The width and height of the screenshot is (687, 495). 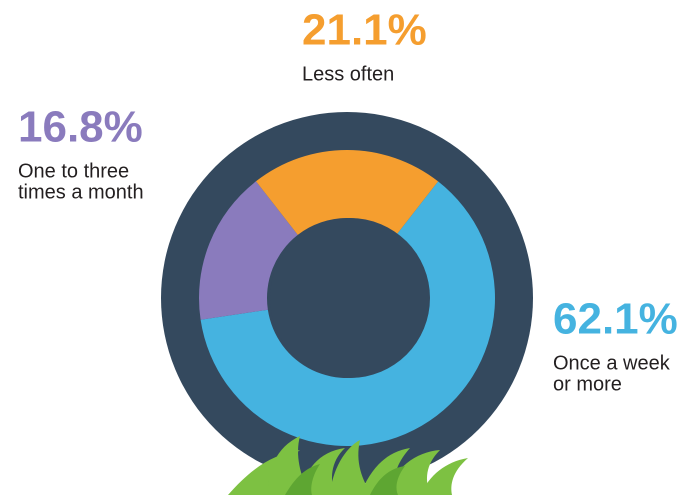 What do you see at coordinates (348, 74) in the screenshot?
I see `category-label: Less often` at bounding box center [348, 74].